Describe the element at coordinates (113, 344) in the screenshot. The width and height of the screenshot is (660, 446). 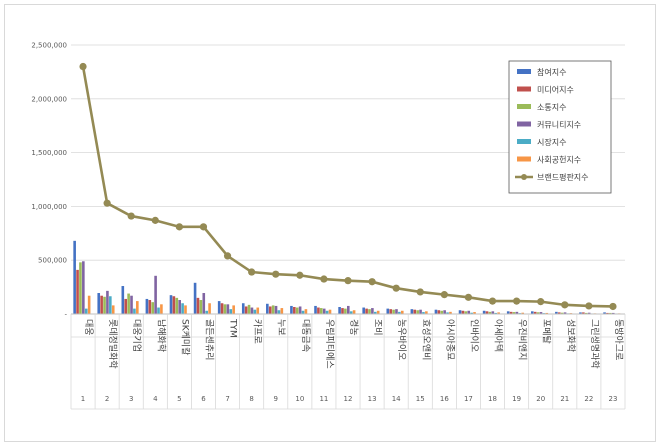
I see `x-category-label: 롯데정밀화학` at that location.